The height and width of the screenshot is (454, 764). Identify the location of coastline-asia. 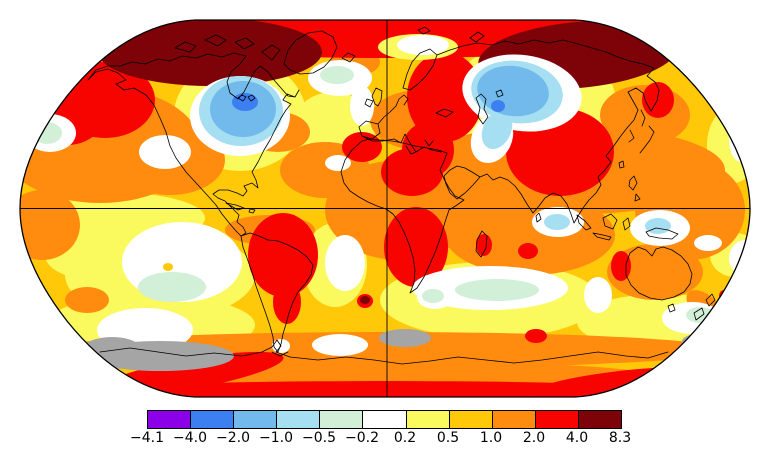
(548, 131).